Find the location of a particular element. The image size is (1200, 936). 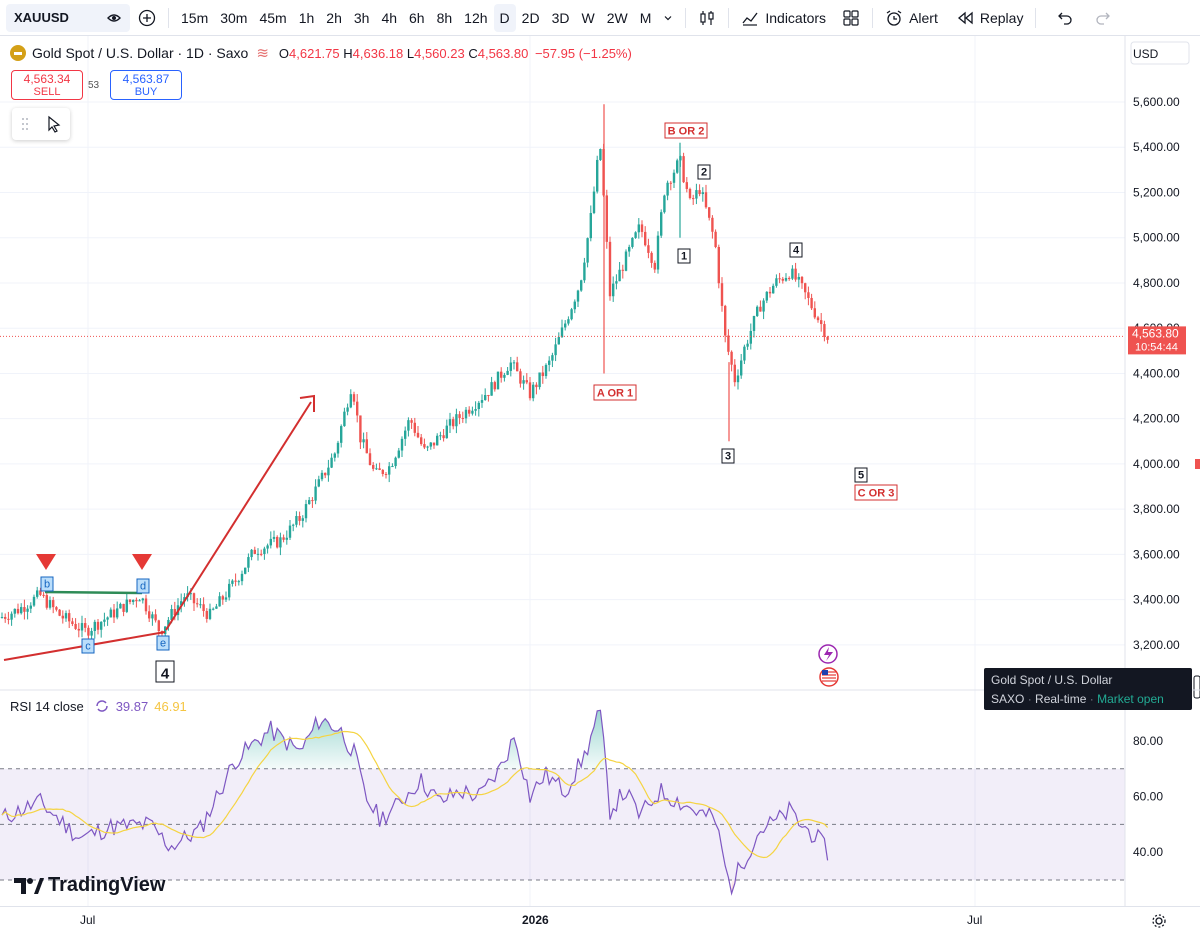

symbol-search: XAUUSD is located at coordinates (68, 17).